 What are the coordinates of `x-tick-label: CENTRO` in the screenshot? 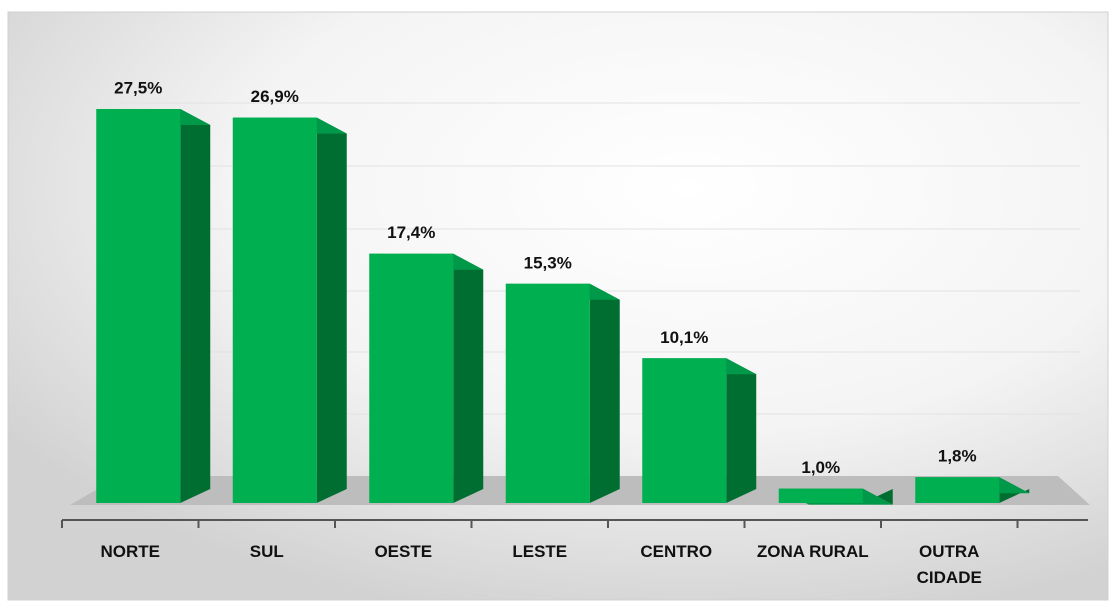 It's located at (676, 551).